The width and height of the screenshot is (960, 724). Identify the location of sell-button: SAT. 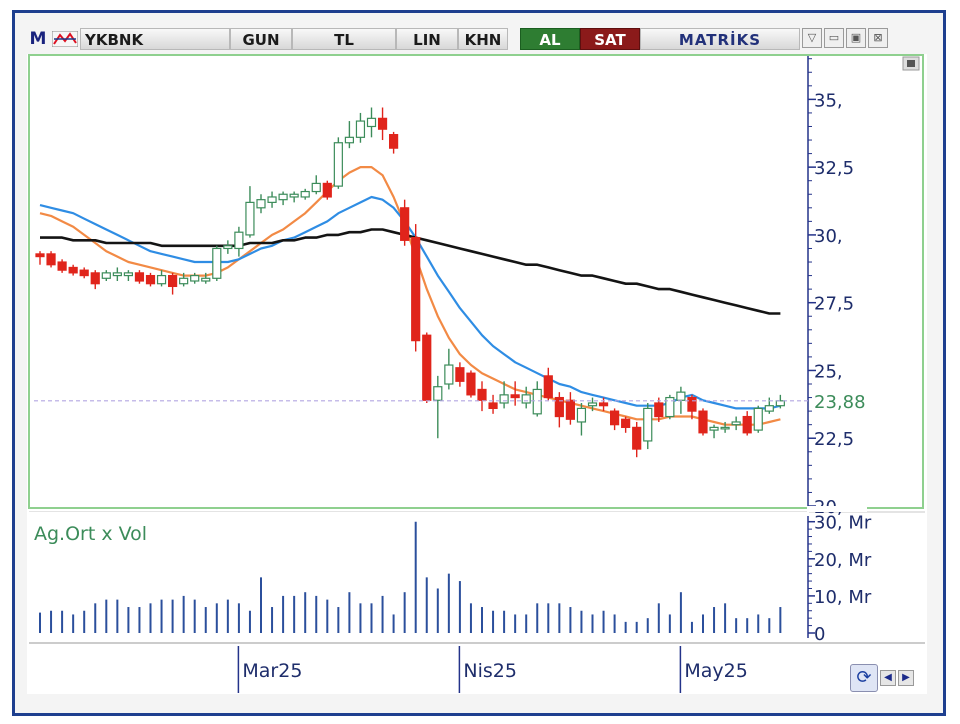
(610, 39).